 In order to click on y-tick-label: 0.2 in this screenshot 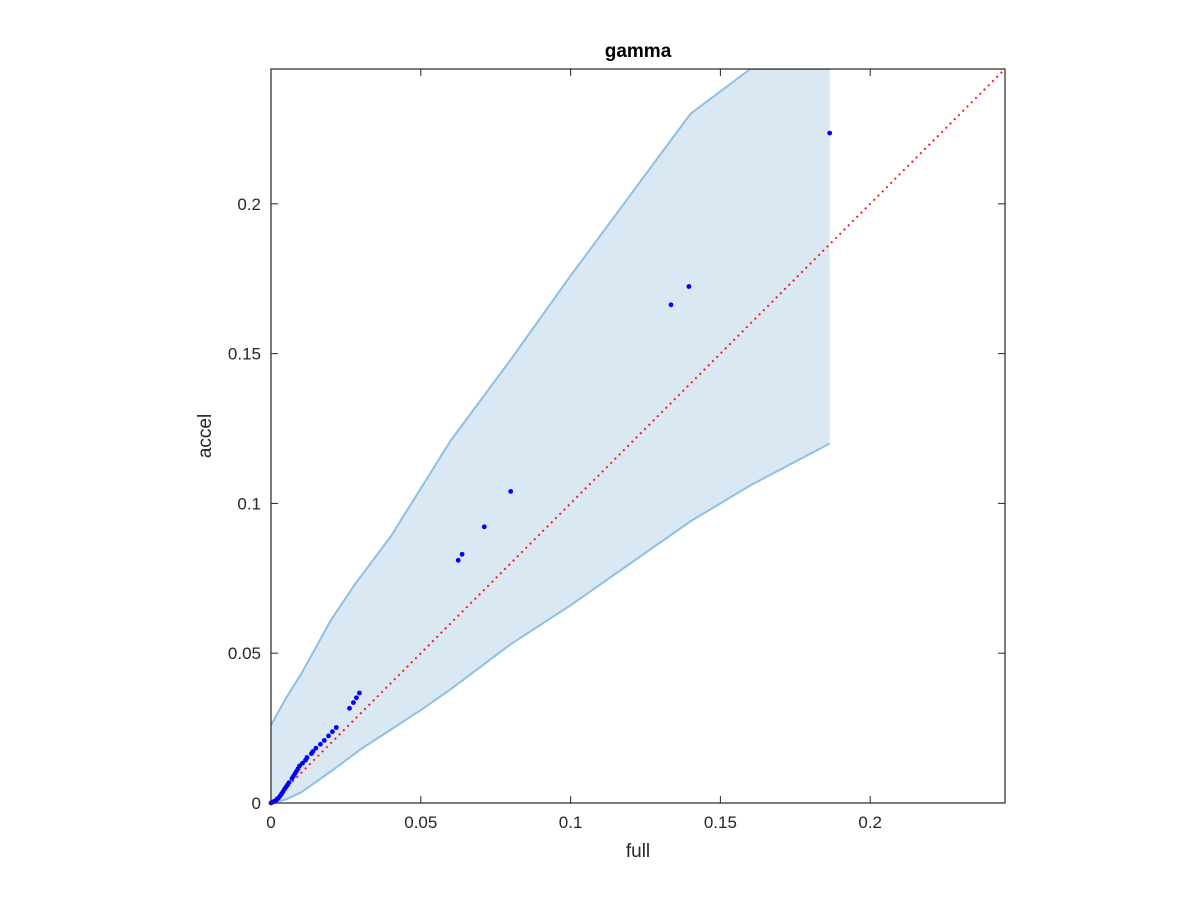, I will do `click(249, 204)`.